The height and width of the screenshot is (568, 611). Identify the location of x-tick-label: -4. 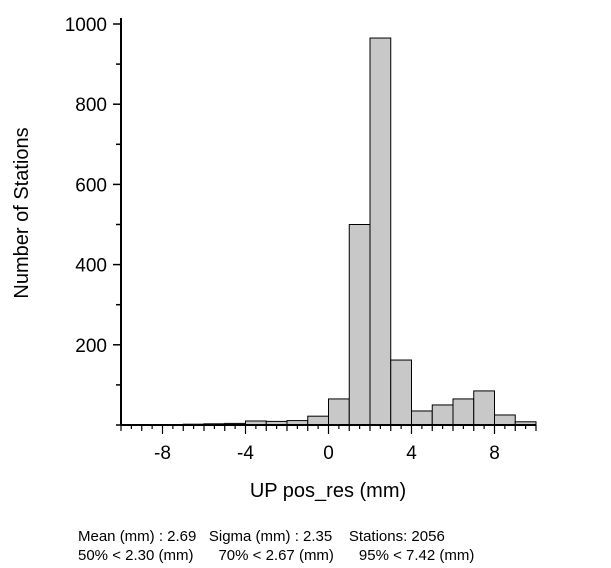
(245, 453).